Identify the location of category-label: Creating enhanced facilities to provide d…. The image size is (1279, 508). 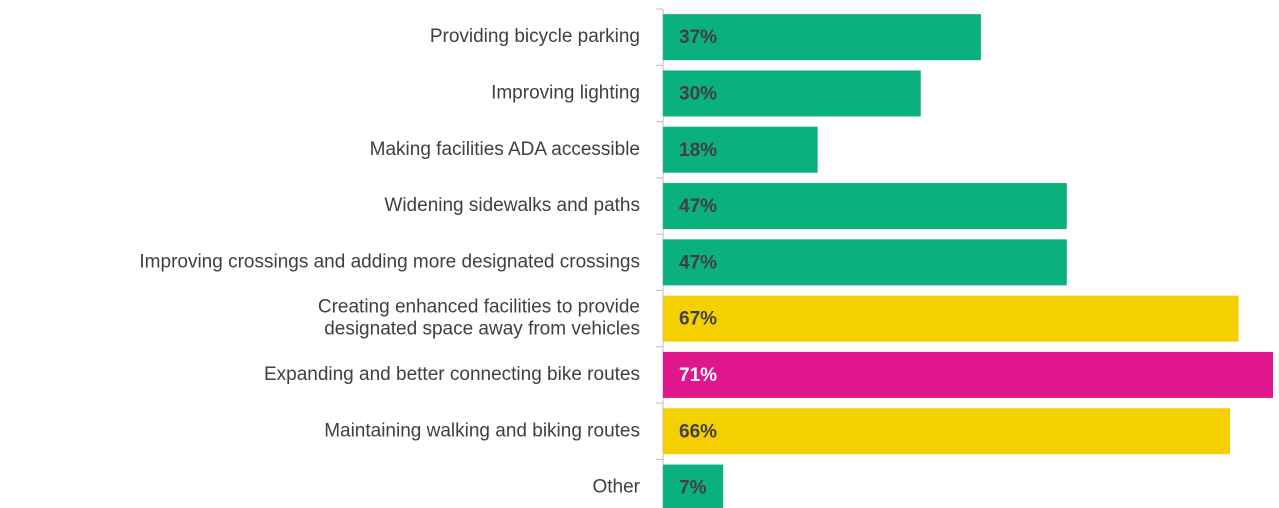
(479, 318).